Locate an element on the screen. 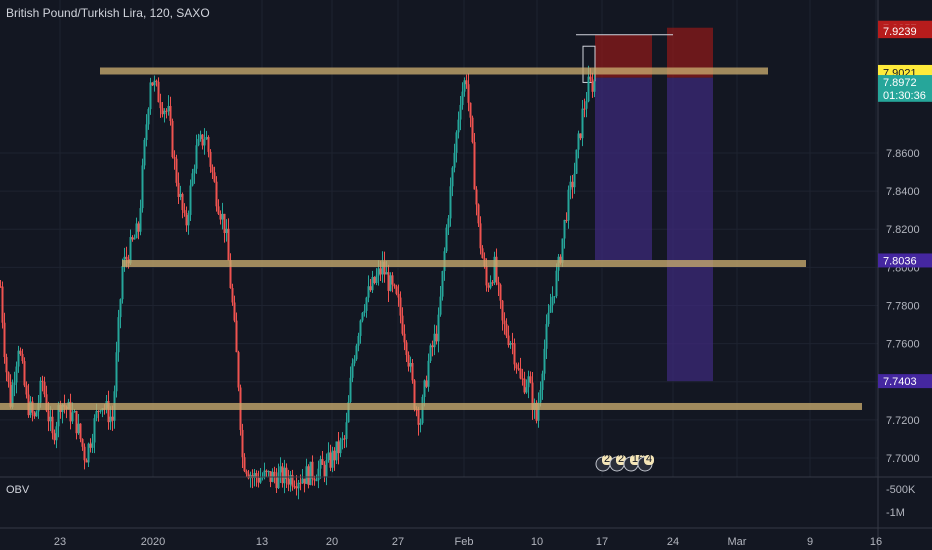  event-badges: 2 2 16 4 is located at coordinates (624, 462).